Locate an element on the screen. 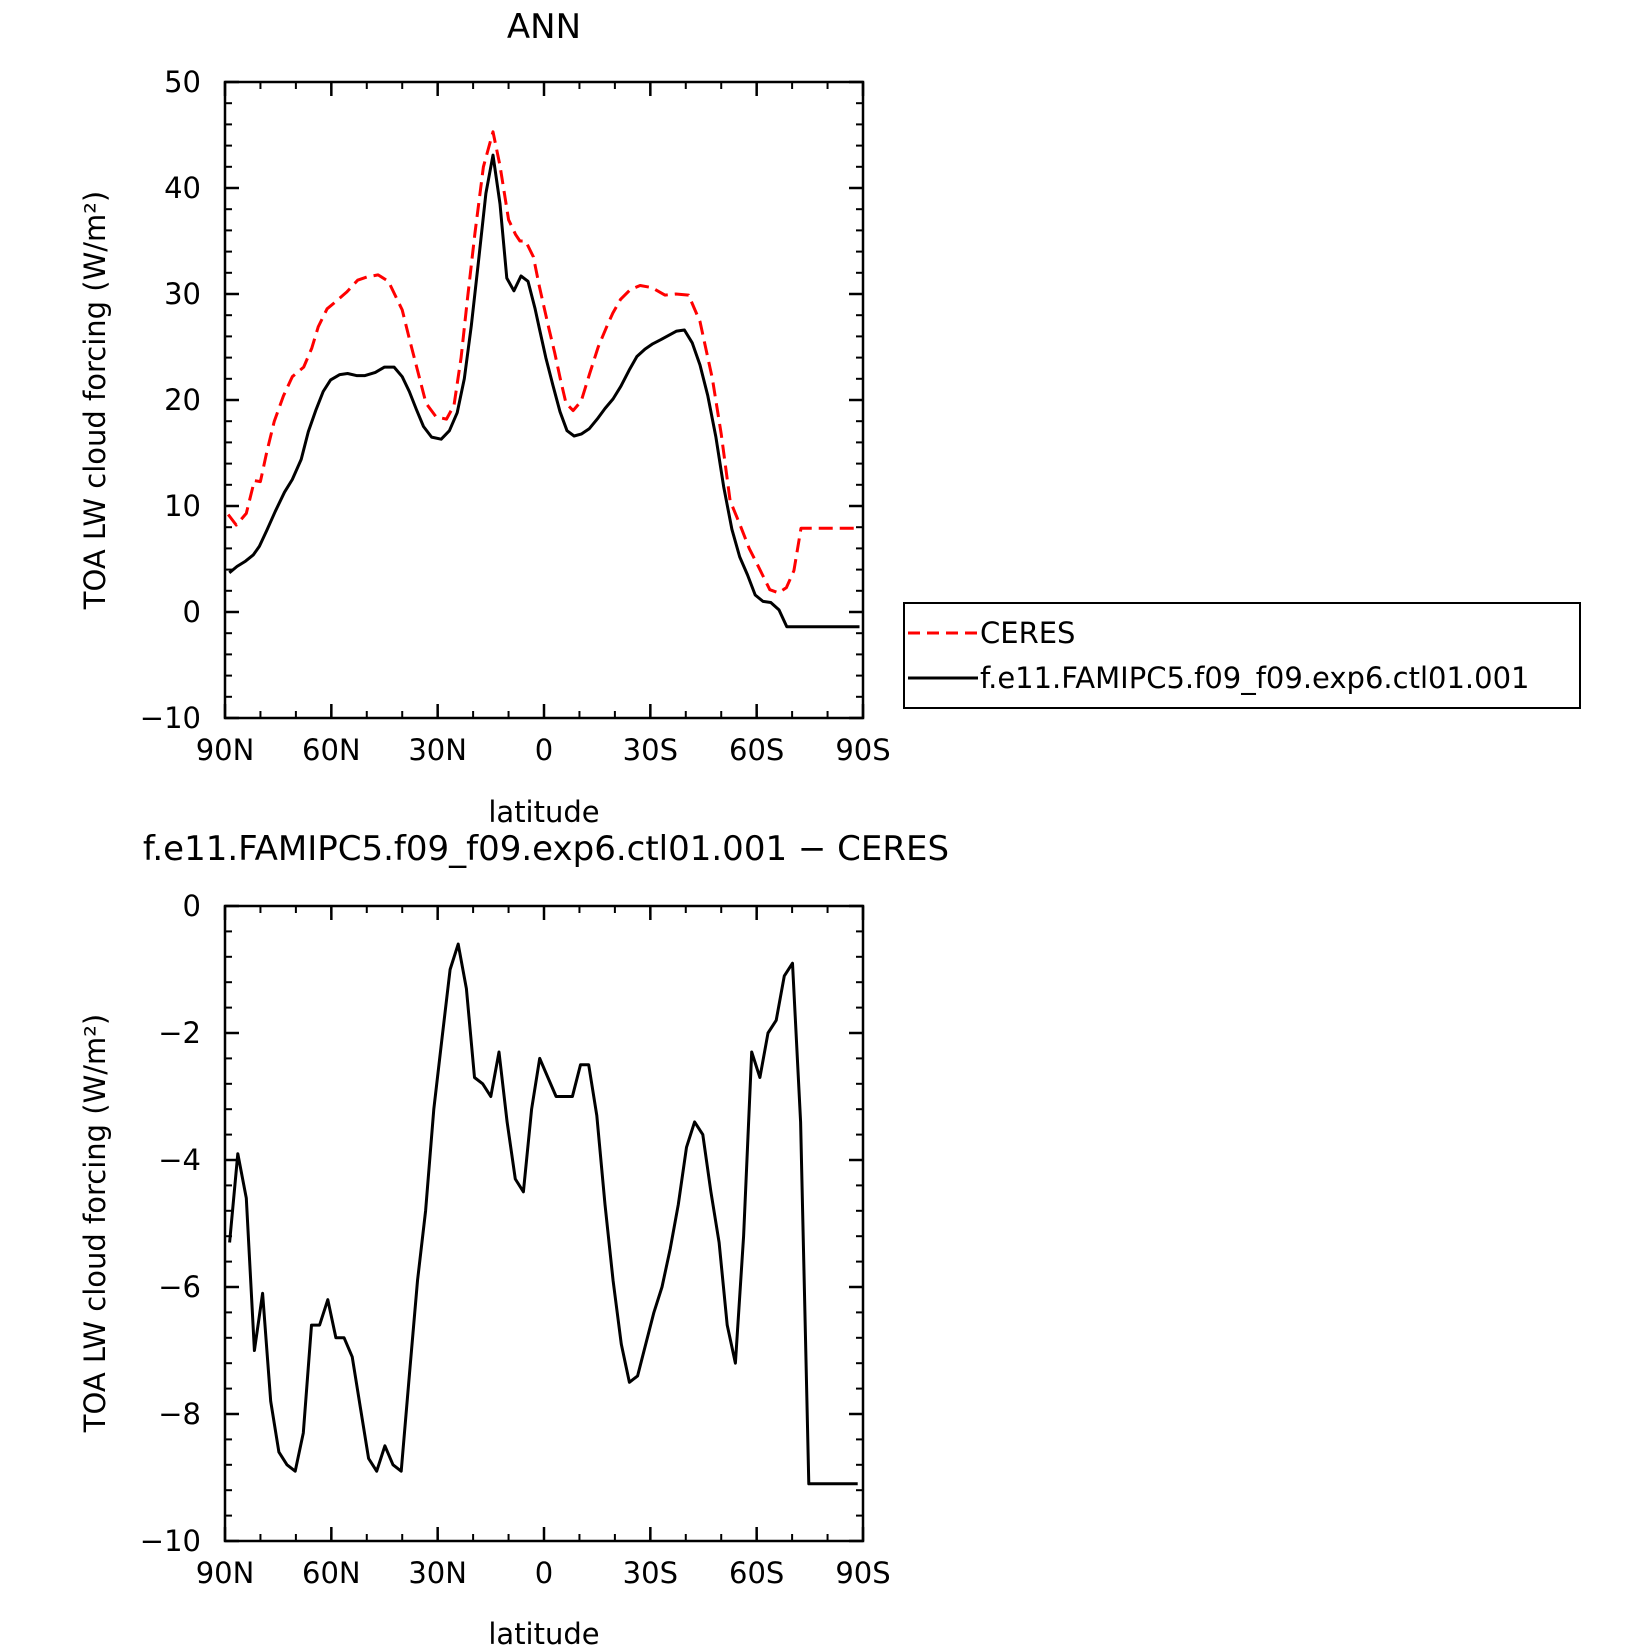  y-tick-label: −4 is located at coordinates (179, 1160).